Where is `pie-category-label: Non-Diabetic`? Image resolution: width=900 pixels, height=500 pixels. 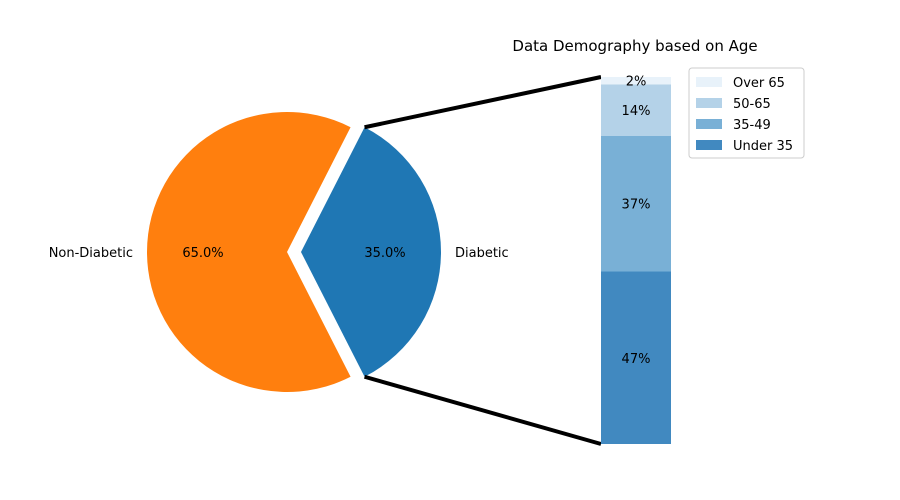 pie-category-label: Non-Diabetic is located at coordinates (91, 253).